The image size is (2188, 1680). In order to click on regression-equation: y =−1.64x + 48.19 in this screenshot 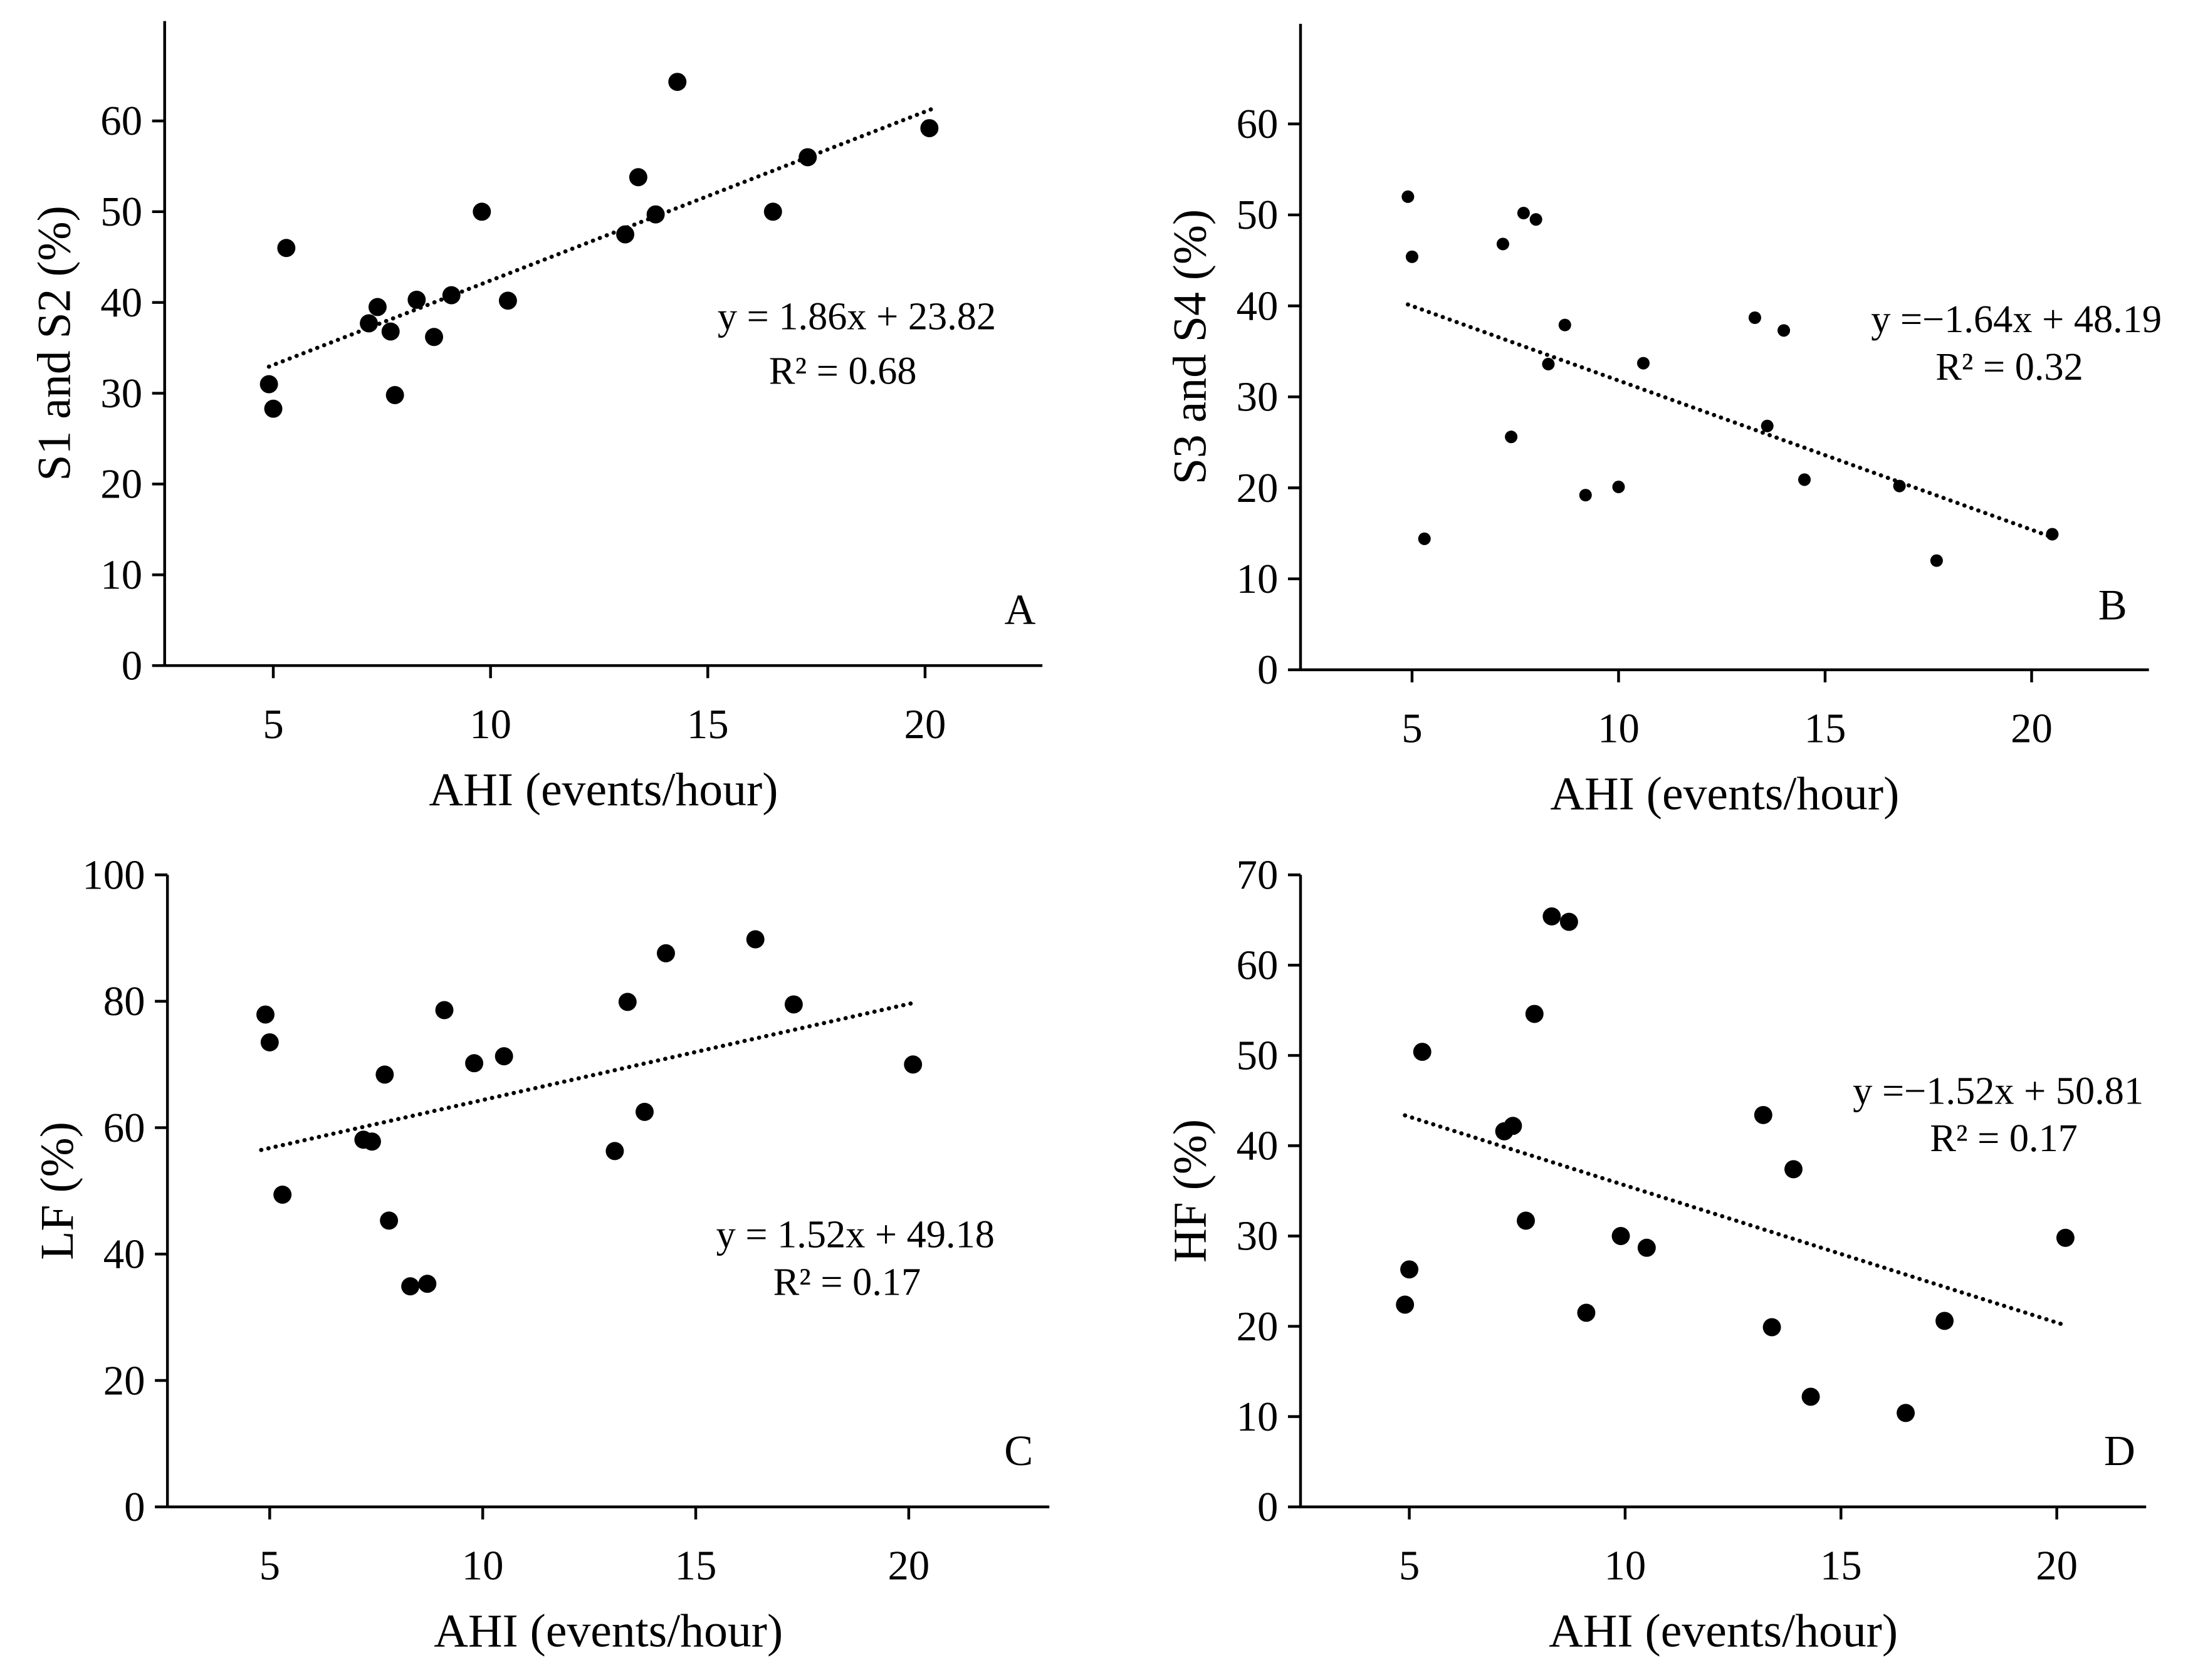, I will do `click(2016, 320)`.